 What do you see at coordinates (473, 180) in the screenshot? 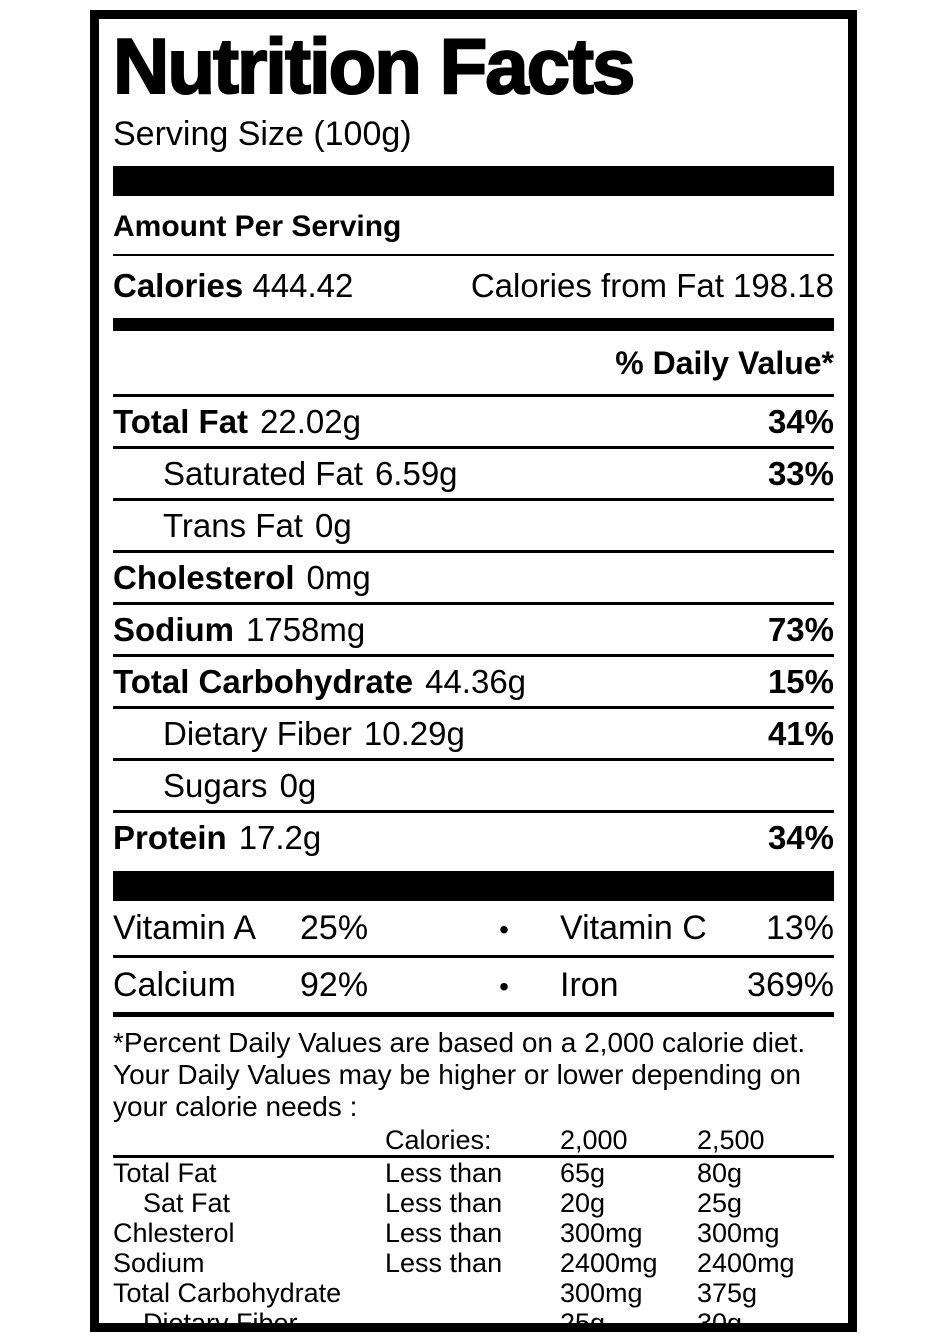
I see `separator-bar-top` at bounding box center [473, 180].